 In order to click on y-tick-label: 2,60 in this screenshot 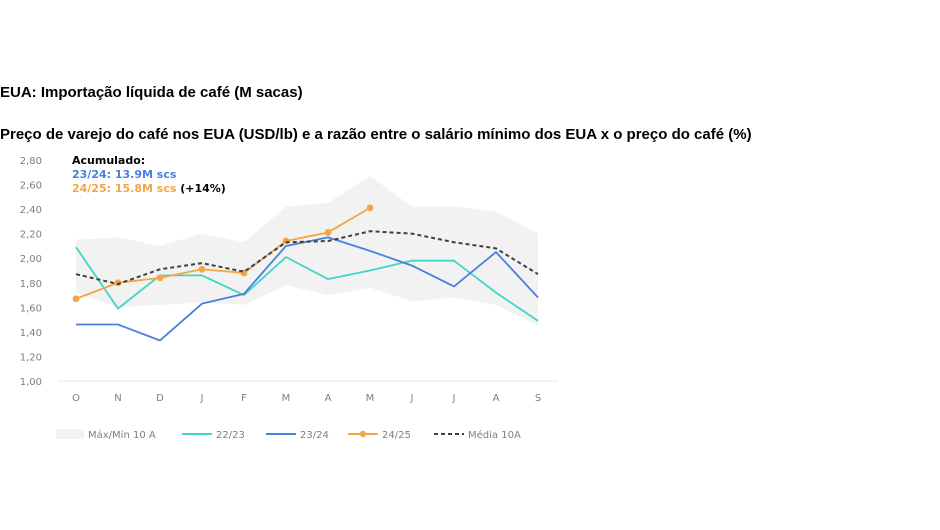, I will do `click(31, 186)`.